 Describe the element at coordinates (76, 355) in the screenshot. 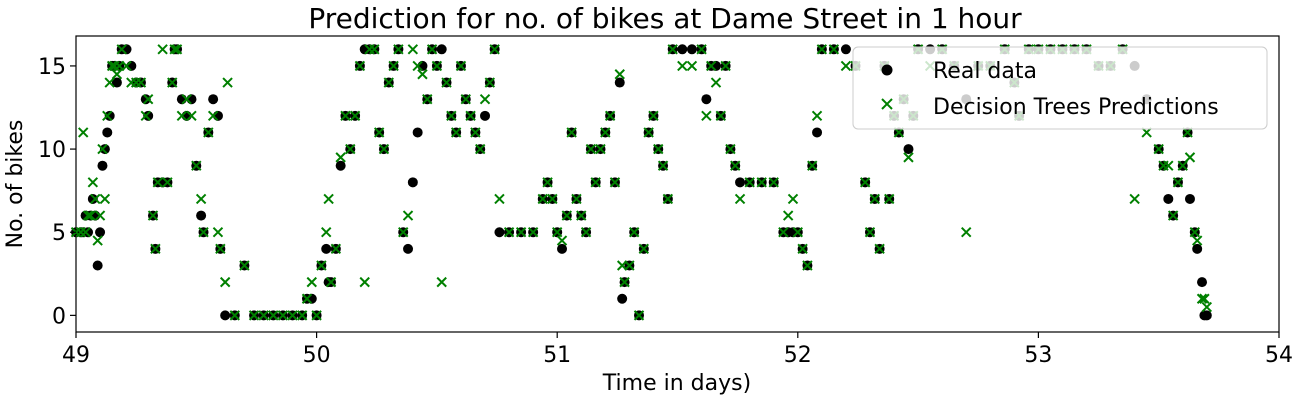

I see `x-tick-label: 49` at that location.